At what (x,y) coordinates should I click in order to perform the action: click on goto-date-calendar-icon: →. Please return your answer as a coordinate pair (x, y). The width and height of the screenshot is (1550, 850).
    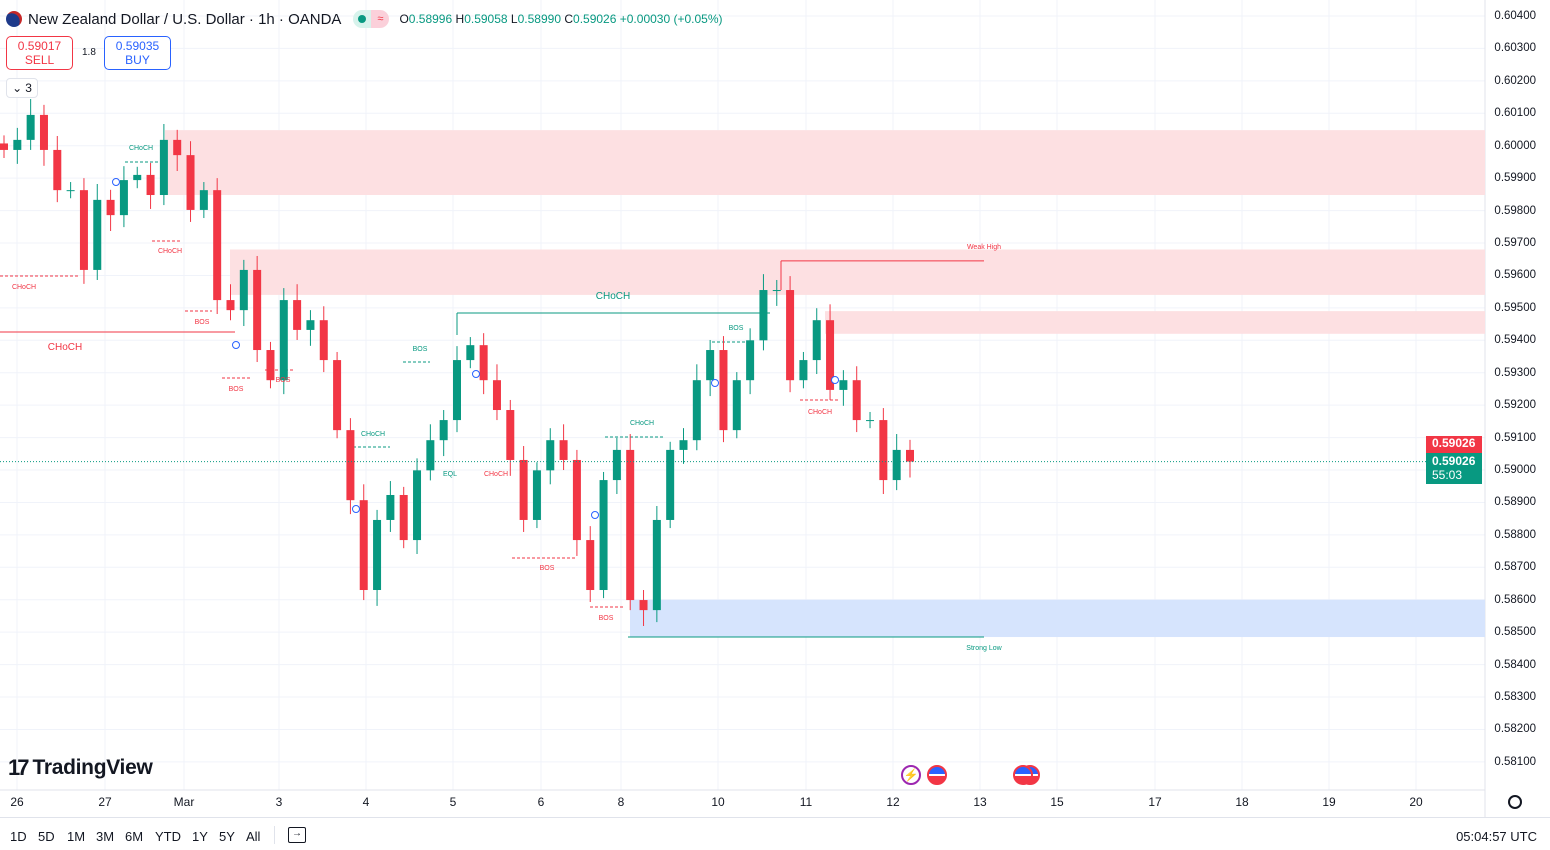
    Looking at the image, I should click on (297, 835).